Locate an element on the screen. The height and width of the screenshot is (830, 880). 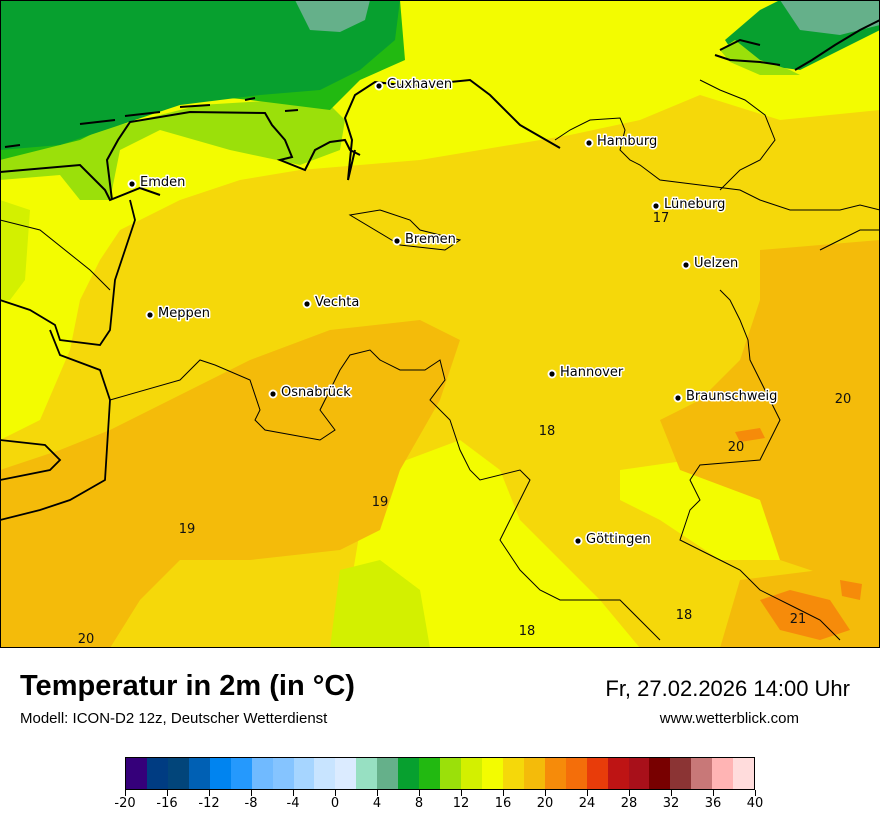
legend-tick-label: 32 is located at coordinates (671, 803).